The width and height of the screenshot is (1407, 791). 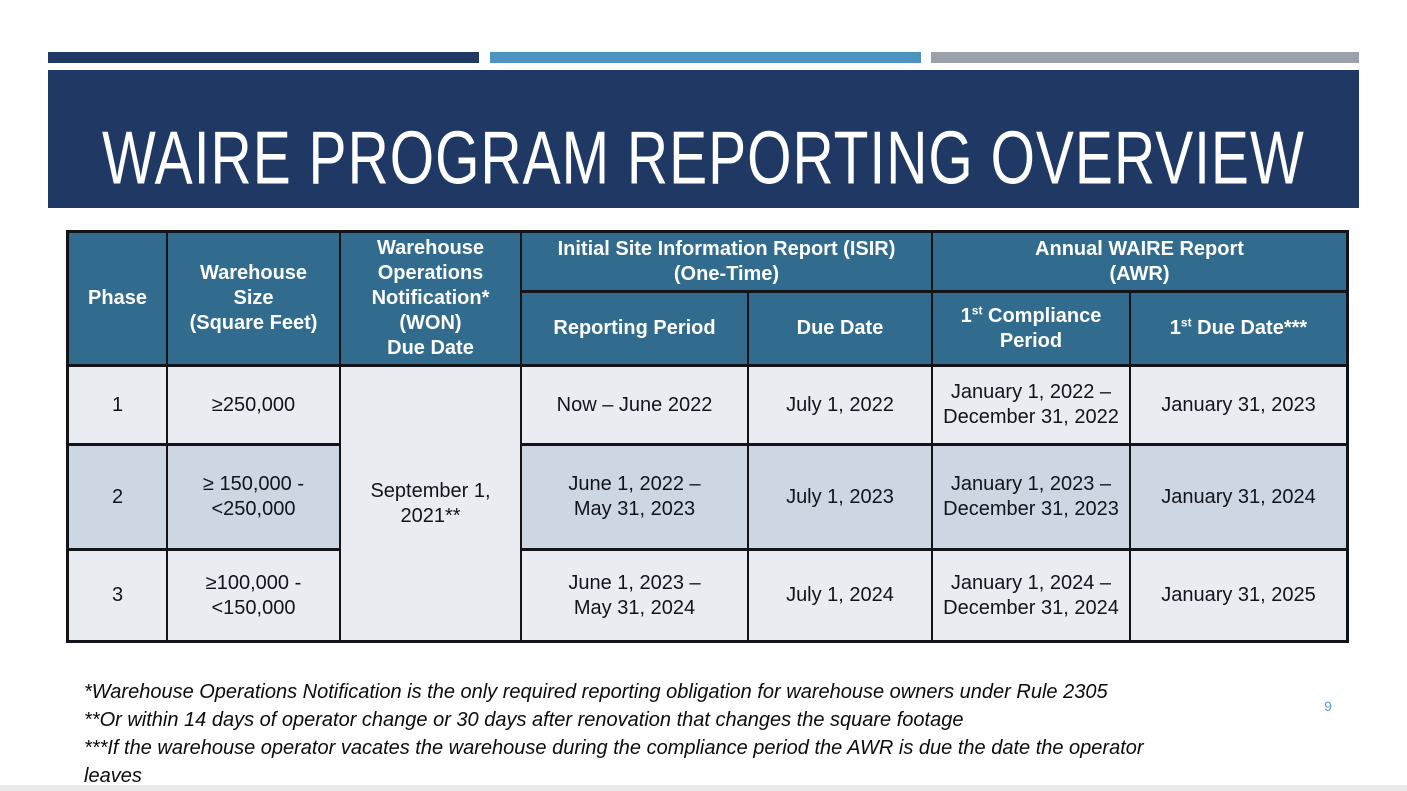 What do you see at coordinates (1032, 595) in the screenshot?
I see `cell-compliance-period: January 1, 2024 – December 31, 2024` at bounding box center [1032, 595].